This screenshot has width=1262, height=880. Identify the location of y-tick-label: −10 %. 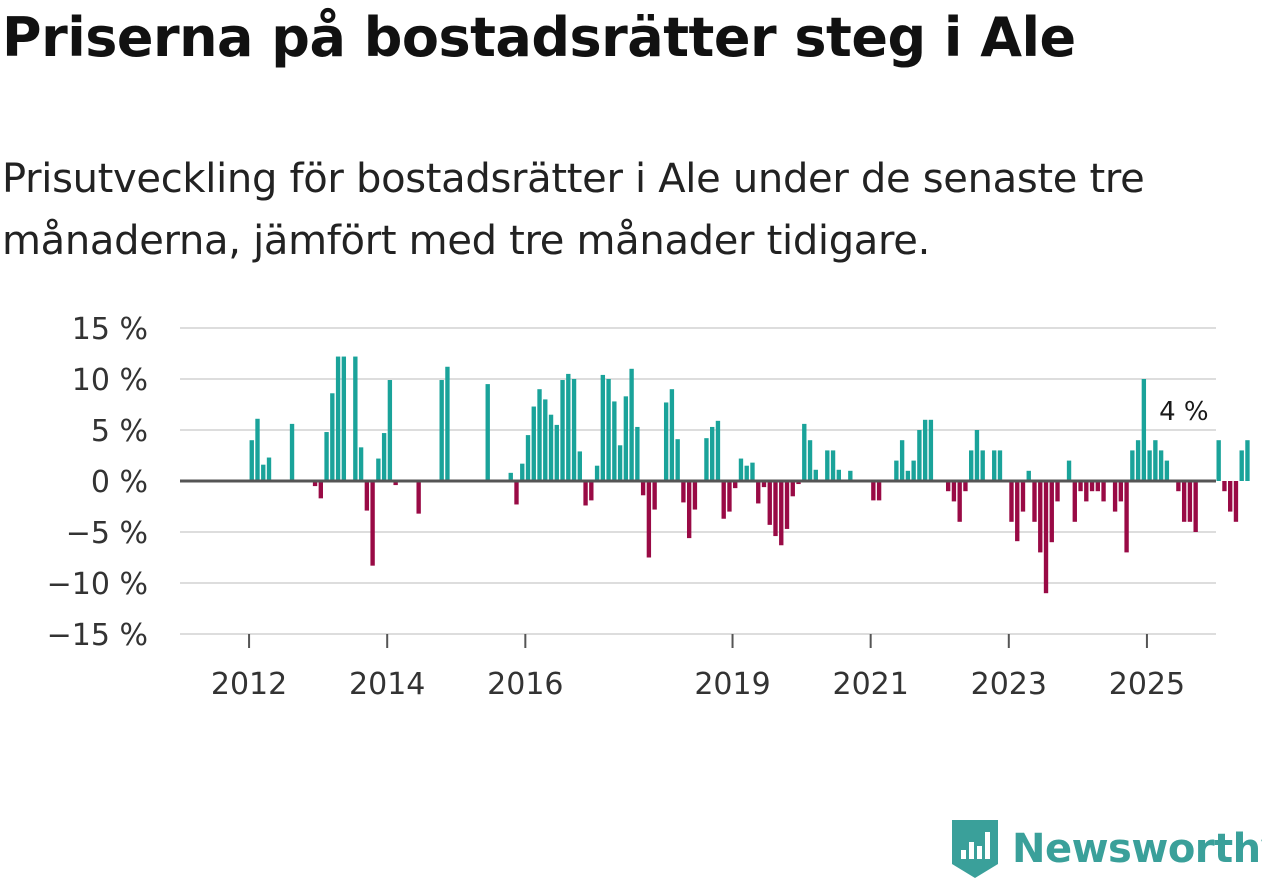
(97, 584).